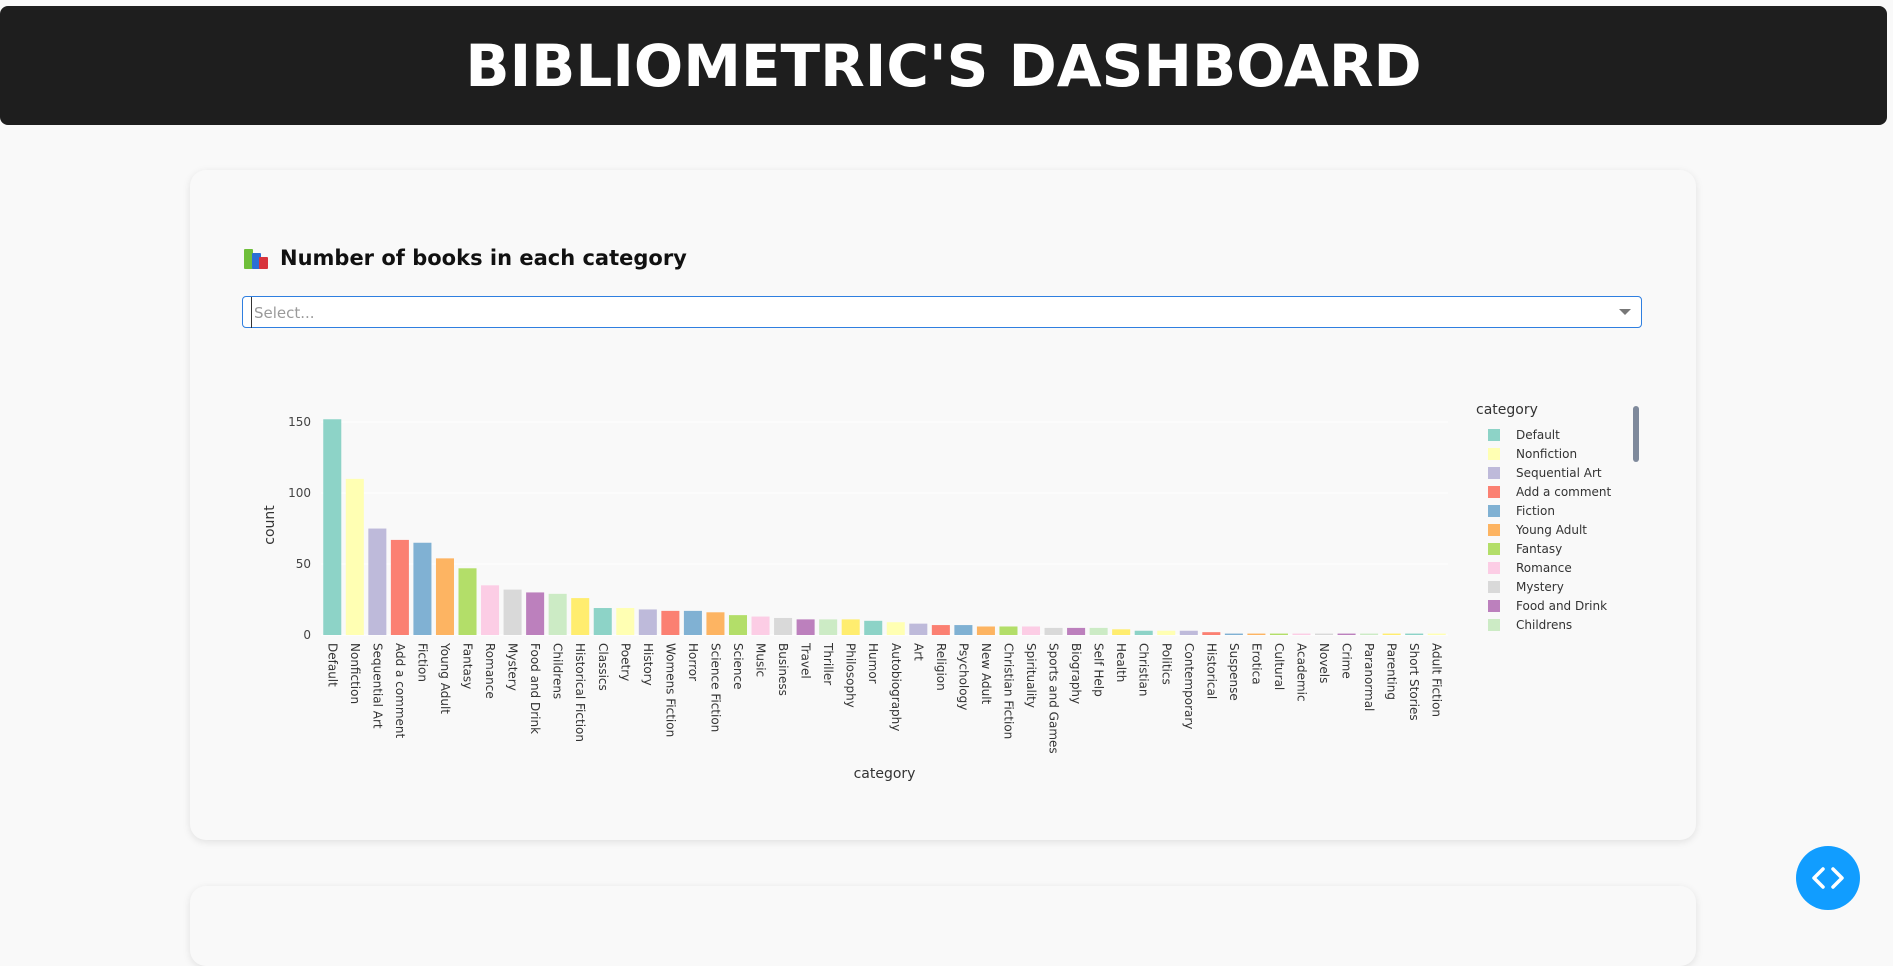 The image size is (1893, 966). I want to click on code-icon, so click(1828, 878).